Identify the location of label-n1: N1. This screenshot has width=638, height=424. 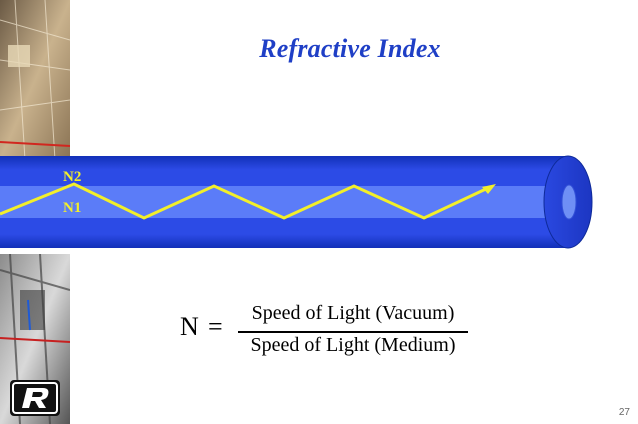
(72, 208).